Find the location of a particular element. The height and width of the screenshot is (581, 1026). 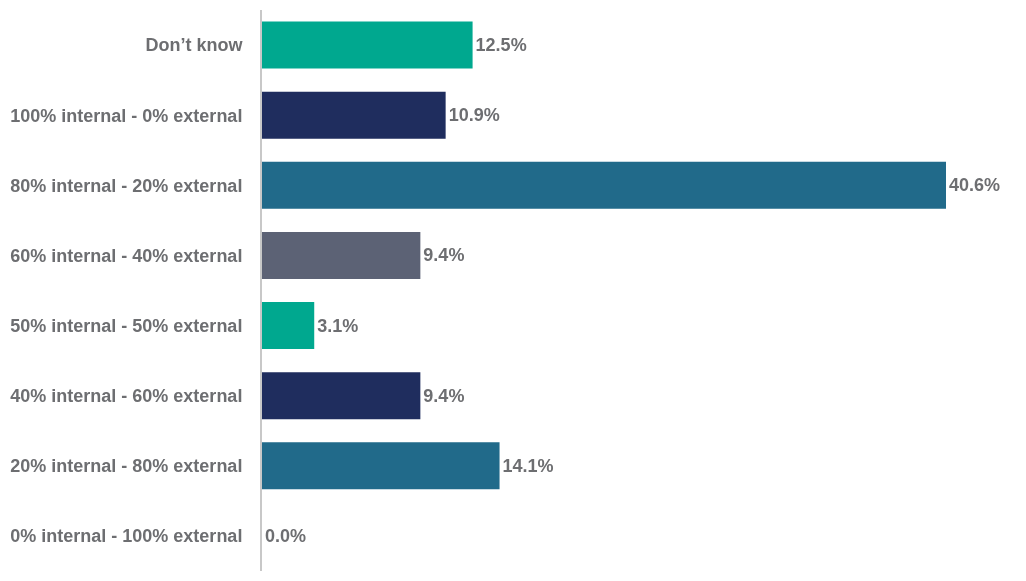

y-tick-label: Don’t know is located at coordinates (194, 45).